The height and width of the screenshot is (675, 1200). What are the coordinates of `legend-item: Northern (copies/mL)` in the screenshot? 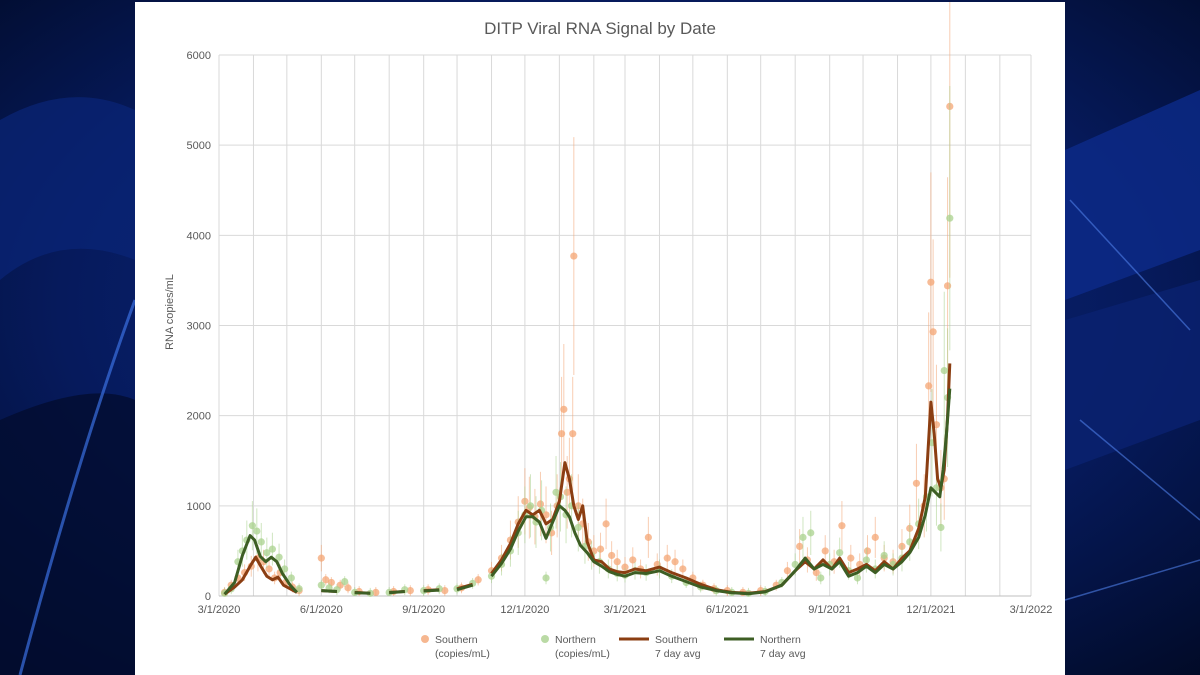 It's located at (575, 647).